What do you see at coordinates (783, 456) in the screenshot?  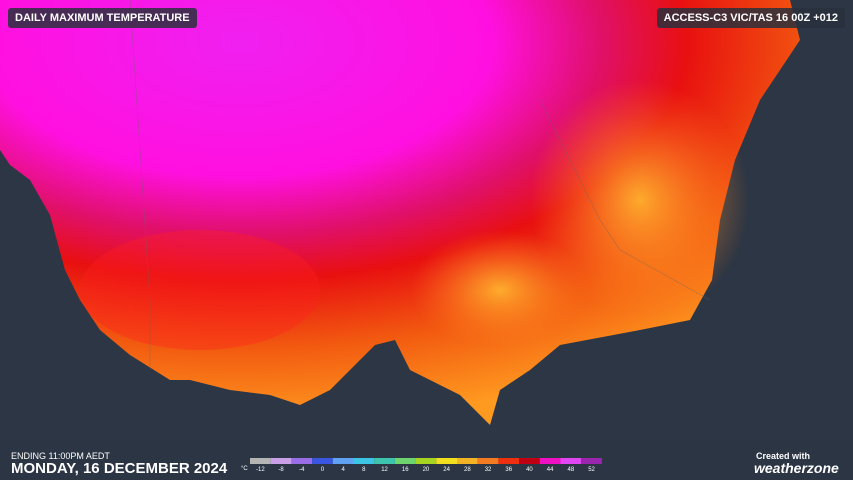 I see `brand-created: Created with` at bounding box center [783, 456].